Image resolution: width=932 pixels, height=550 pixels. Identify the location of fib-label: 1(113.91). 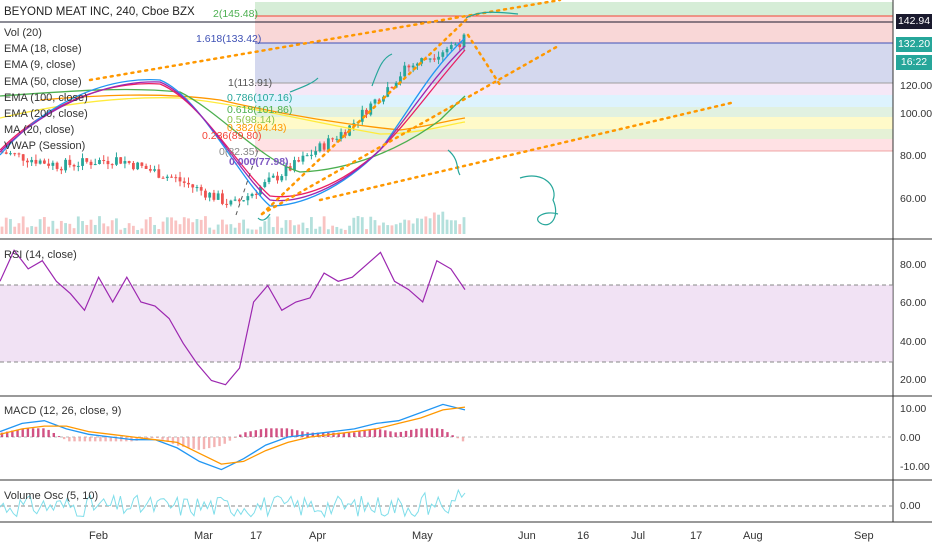
(250, 83).